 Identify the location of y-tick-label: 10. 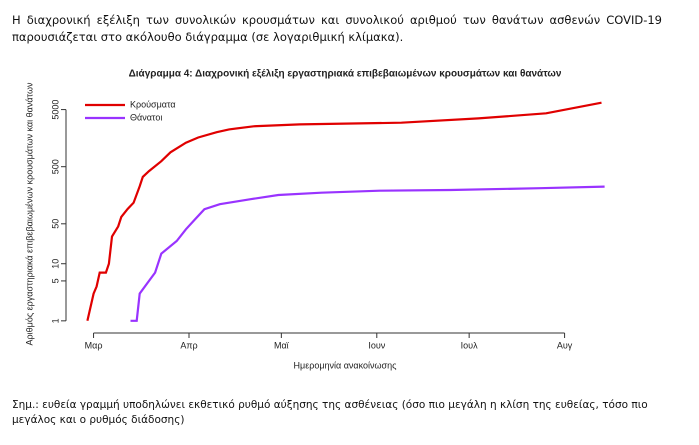
(55, 264).